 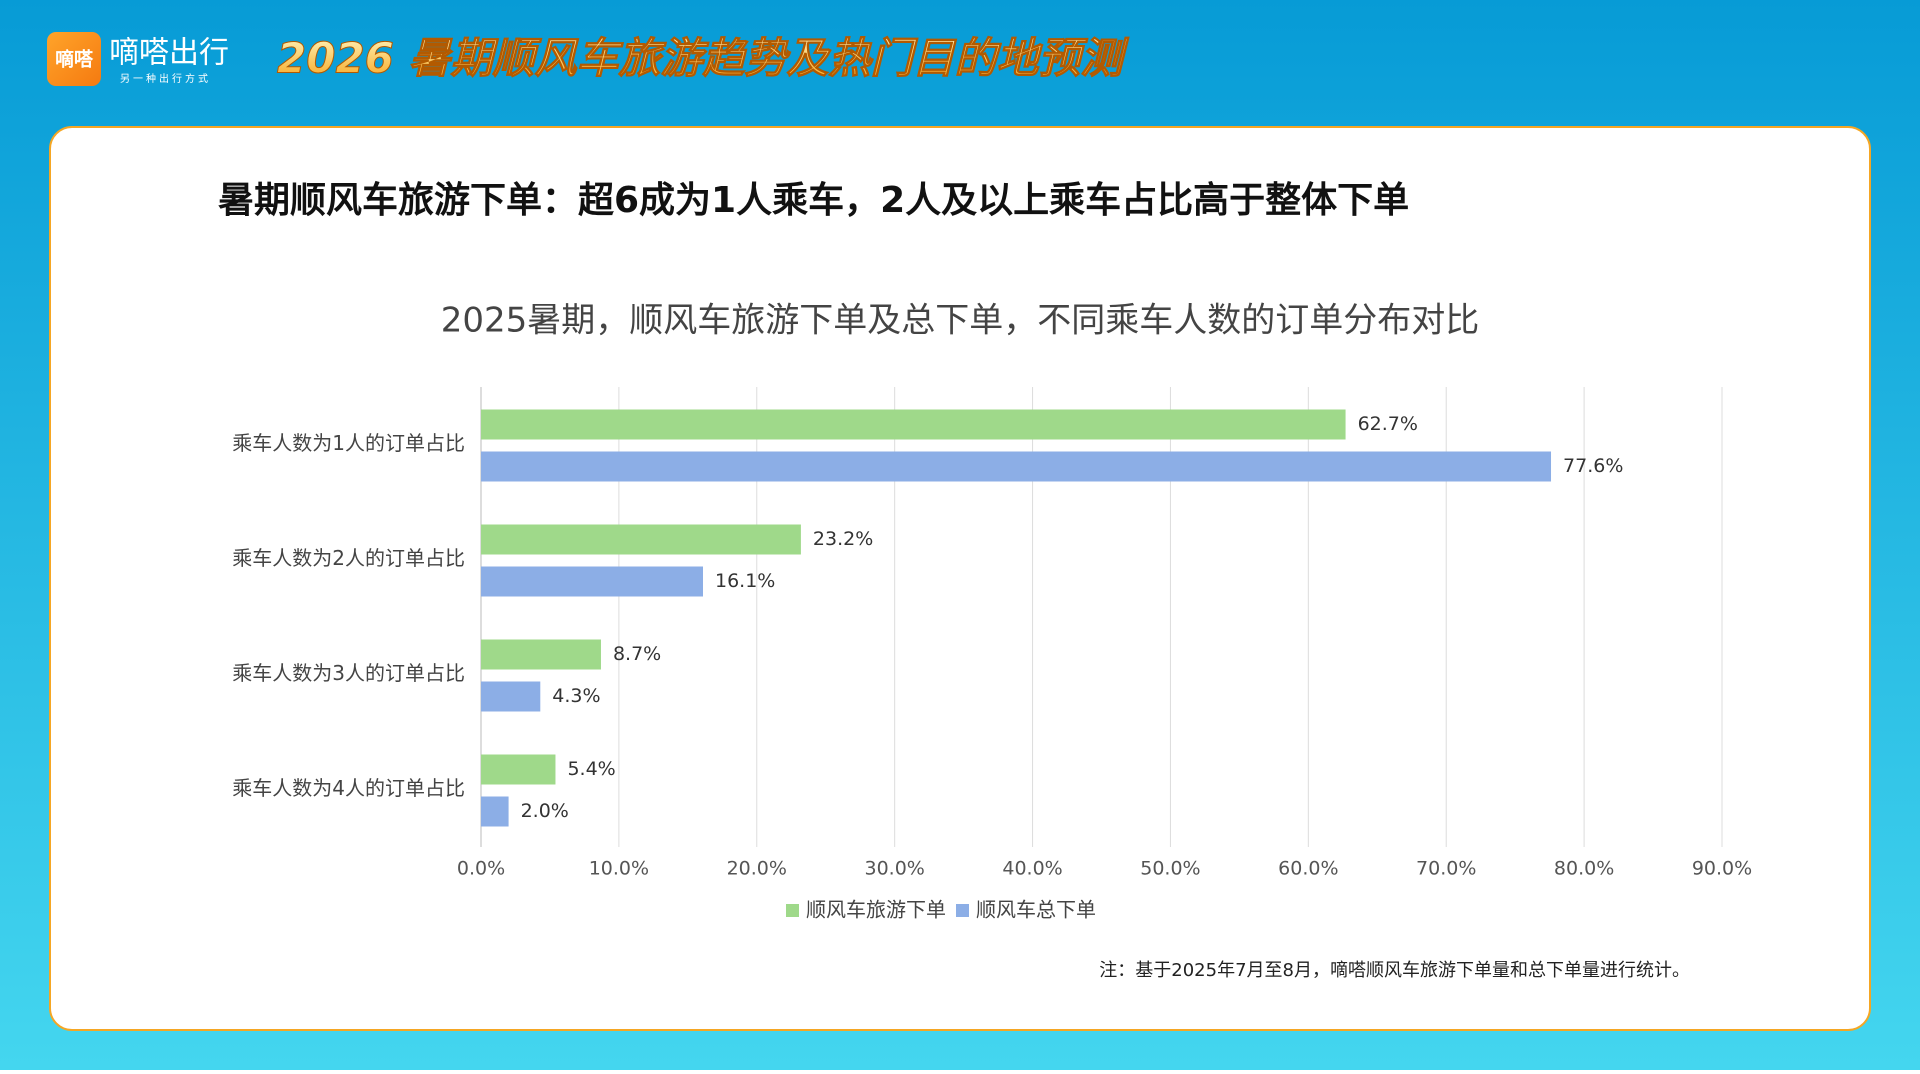 I want to click on legend-label: 顺风车旅游下单, so click(x=876, y=910).